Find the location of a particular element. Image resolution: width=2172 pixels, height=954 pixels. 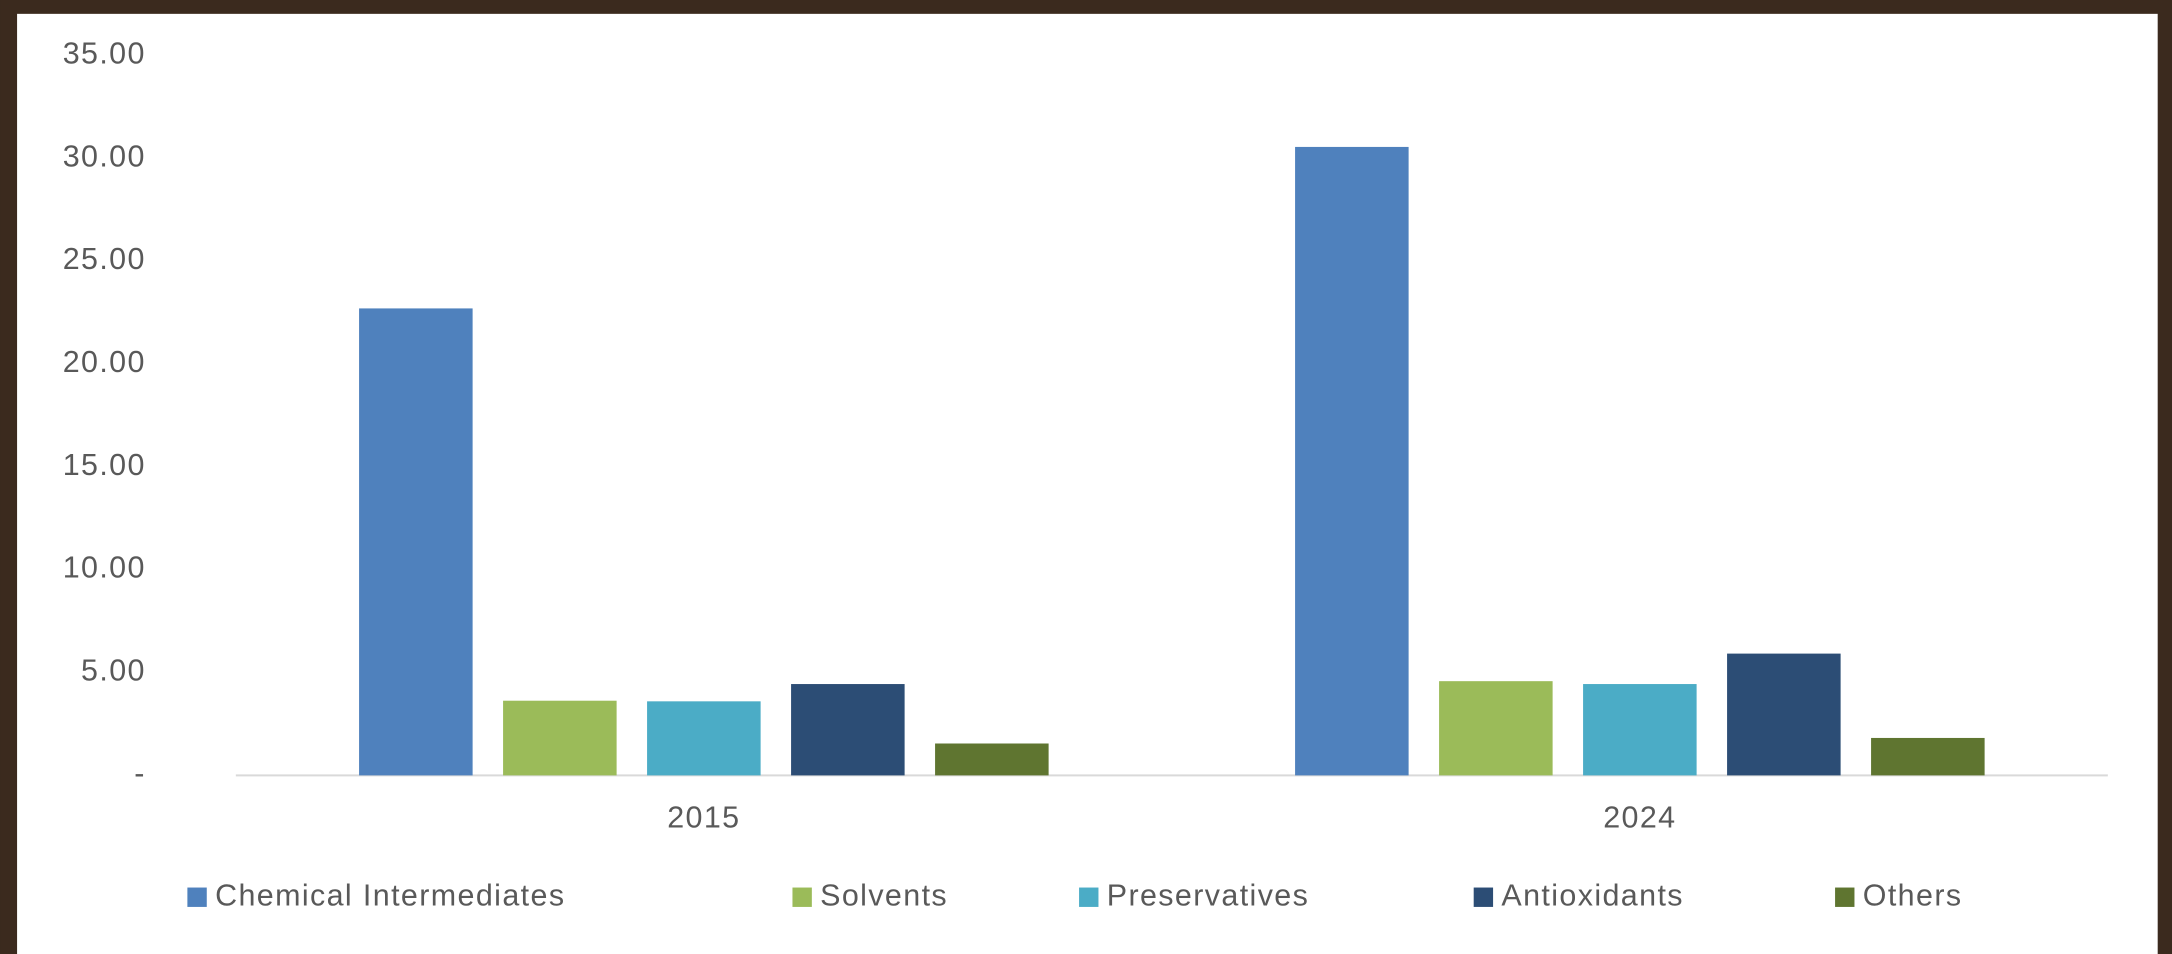

y-tick-label: 25.00 is located at coordinates (104, 259).